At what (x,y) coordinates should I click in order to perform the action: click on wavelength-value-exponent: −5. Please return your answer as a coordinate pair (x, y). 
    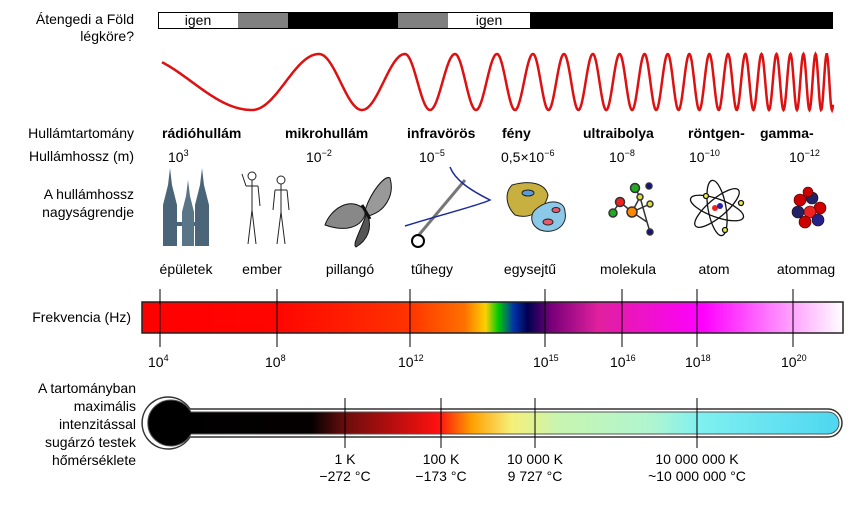
    Looking at the image, I should click on (440, 153).